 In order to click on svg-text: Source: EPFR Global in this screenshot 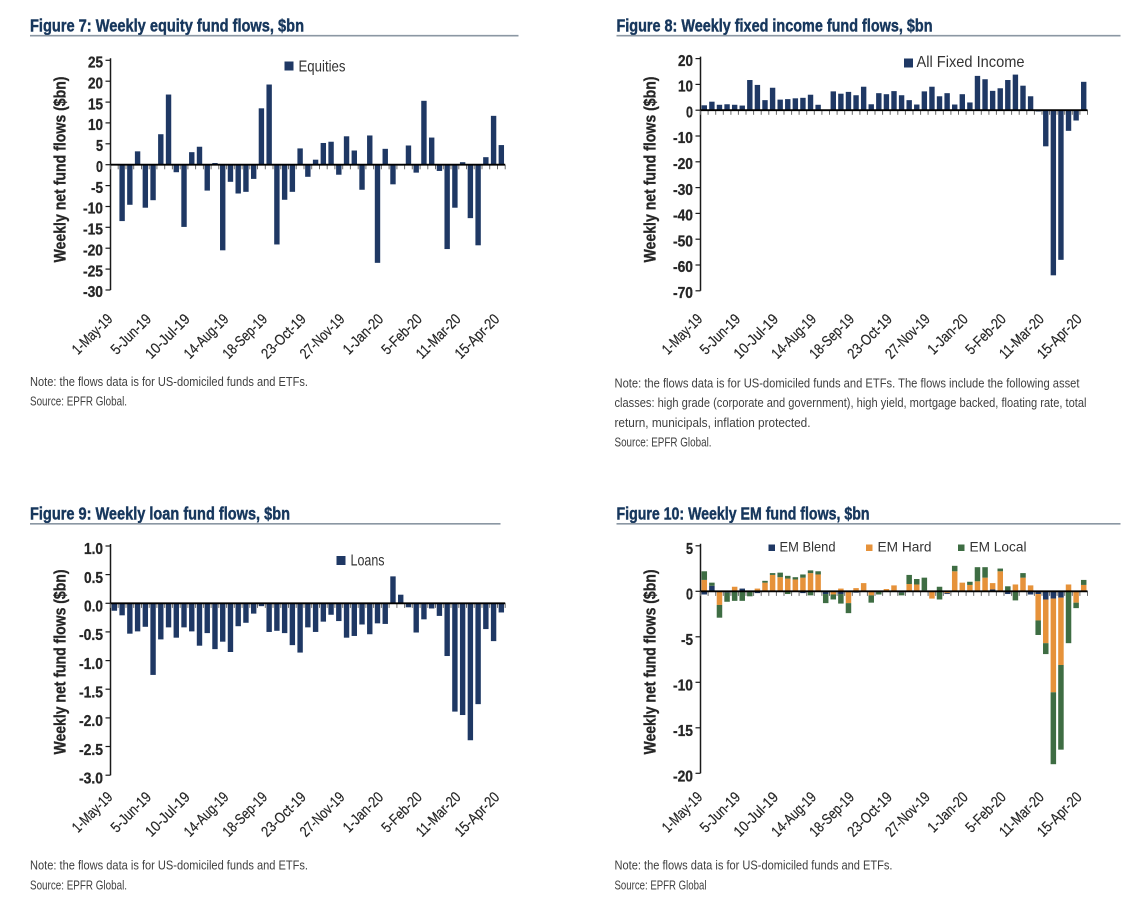, I will do `click(661, 884)`.